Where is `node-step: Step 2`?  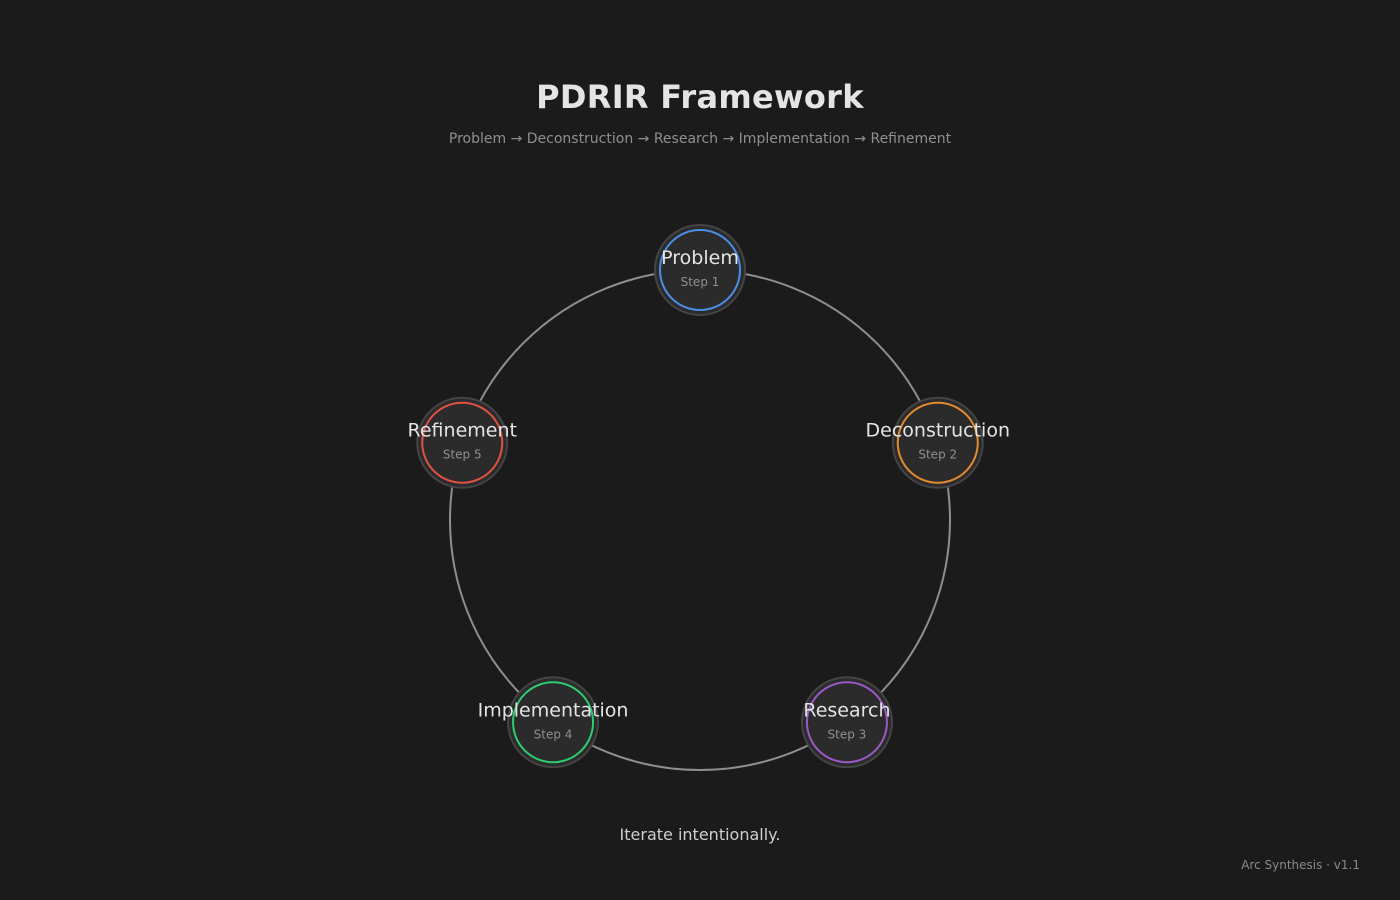
node-step: Step 2 is located at coordinates (937, 455).